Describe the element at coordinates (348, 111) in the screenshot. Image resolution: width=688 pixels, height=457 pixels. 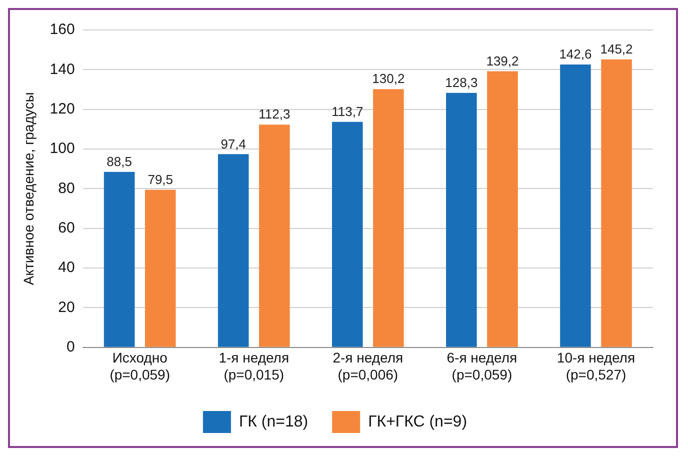
I see `data-label: 113,7` at that location.